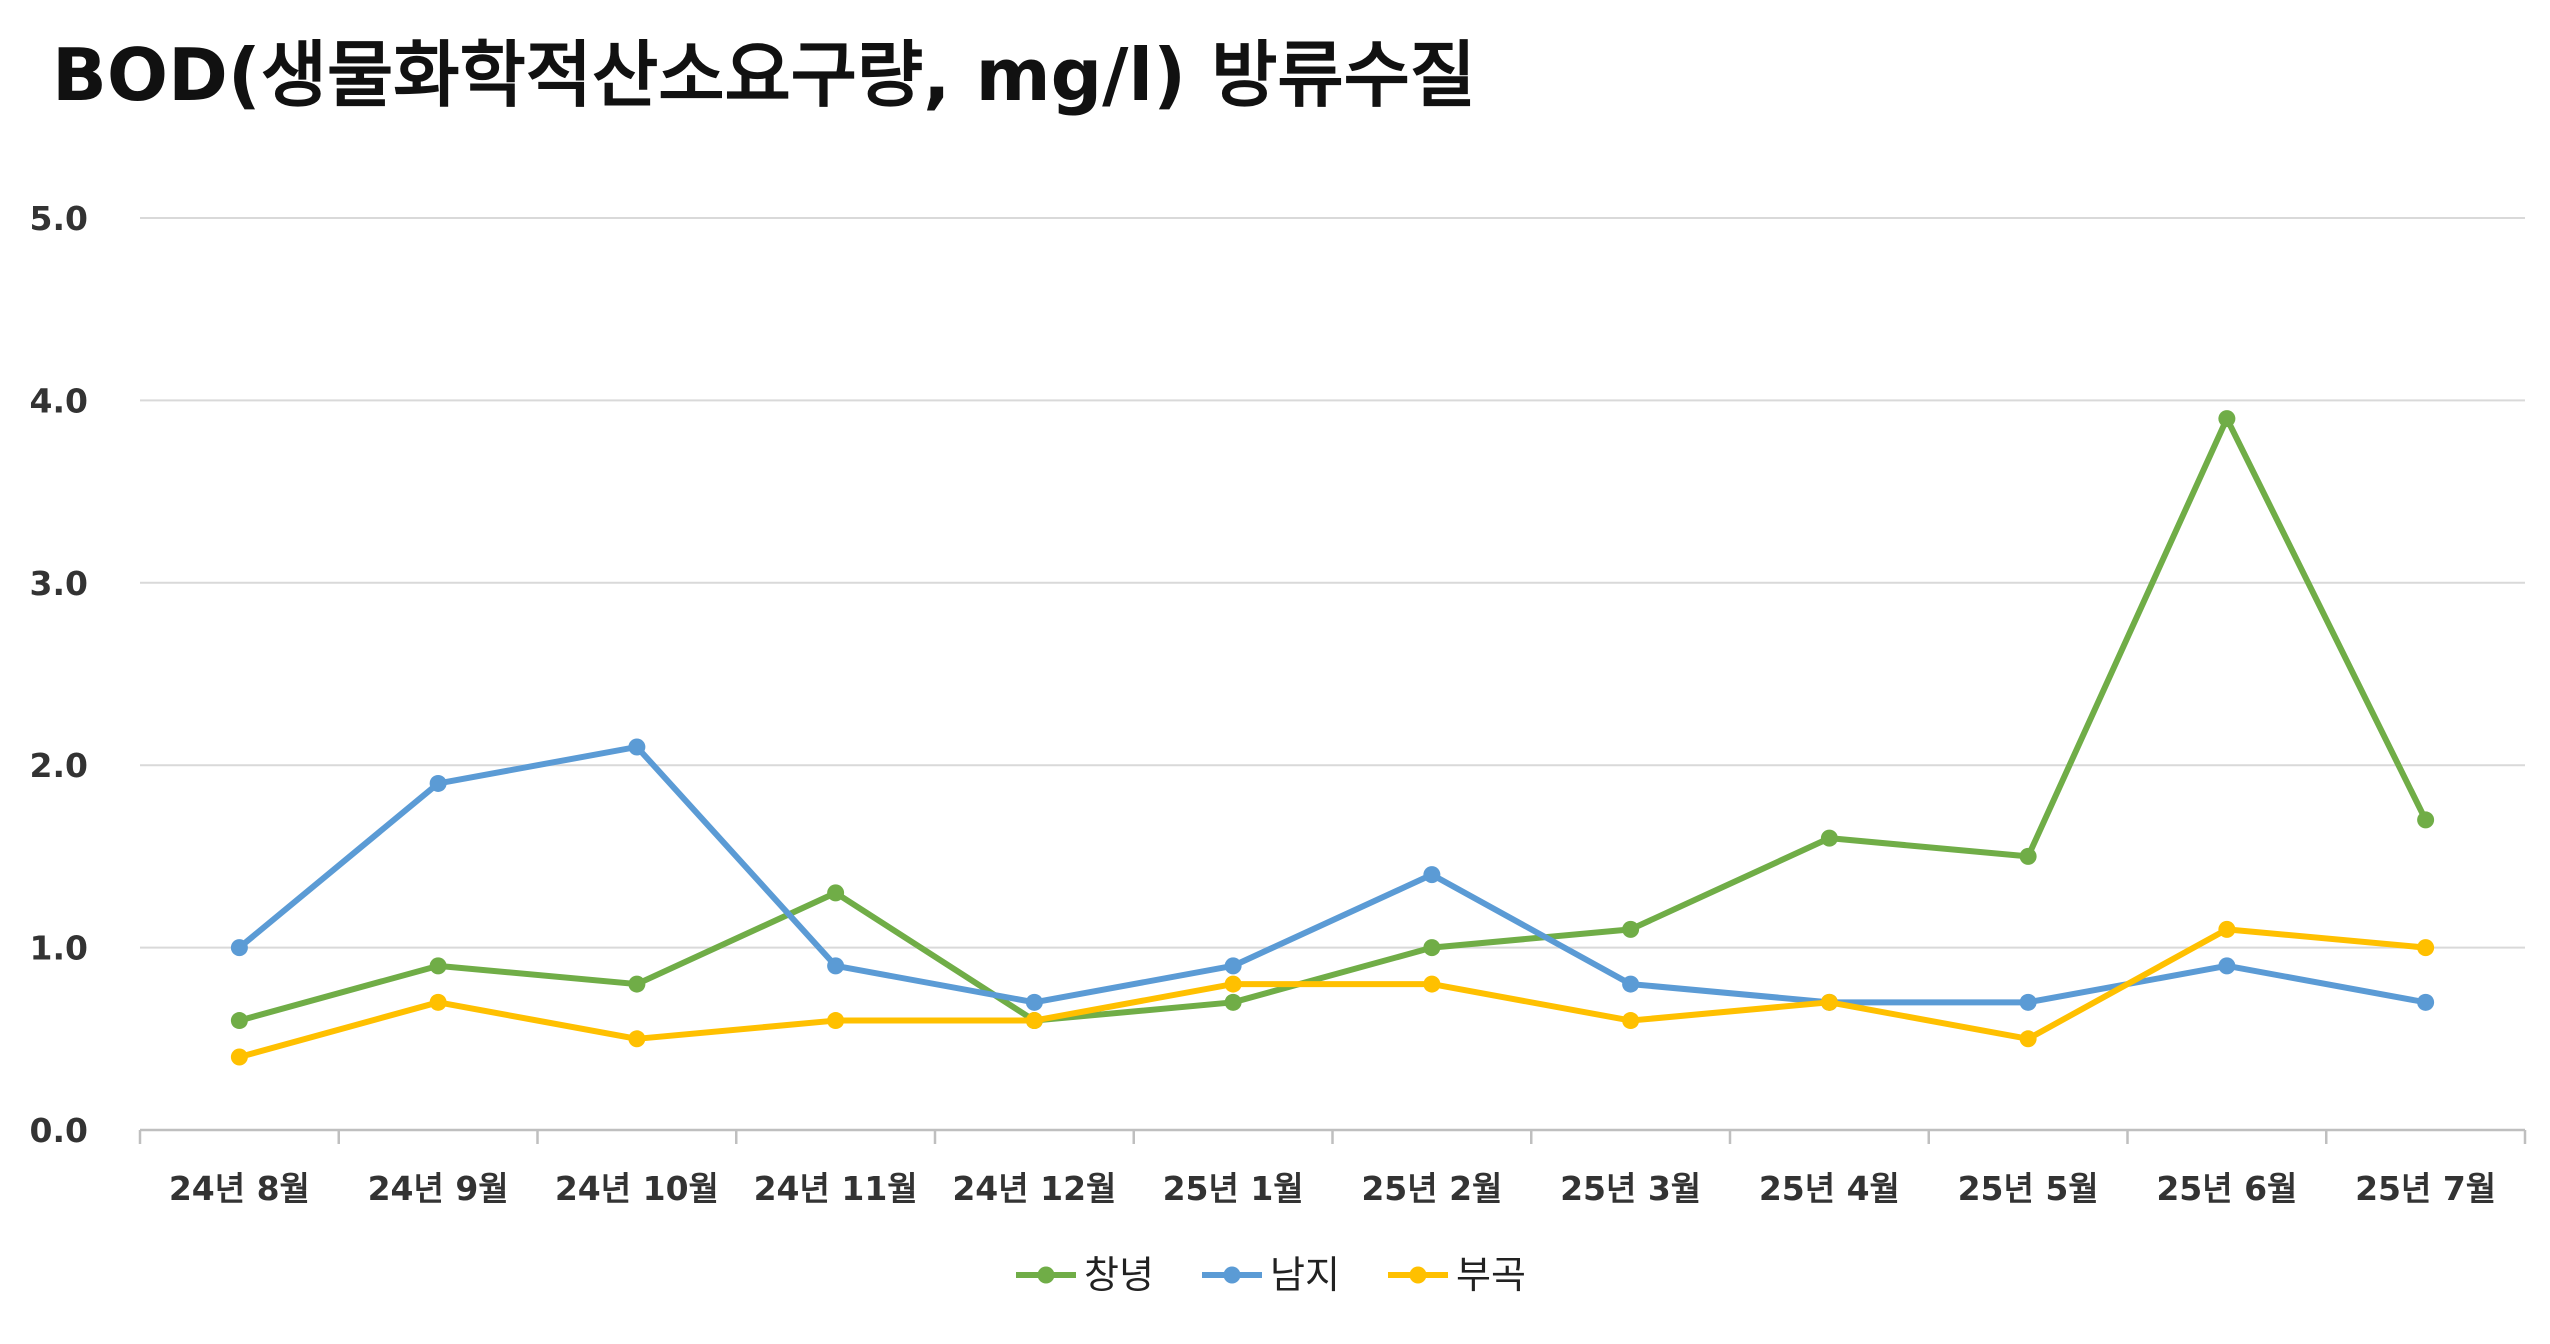 This screenshot has height=1344, width=2550. What do you see at coordinates (1332, 1136) in the screenshot?
I see `x-axis` at bounding box center [1332, 1136].